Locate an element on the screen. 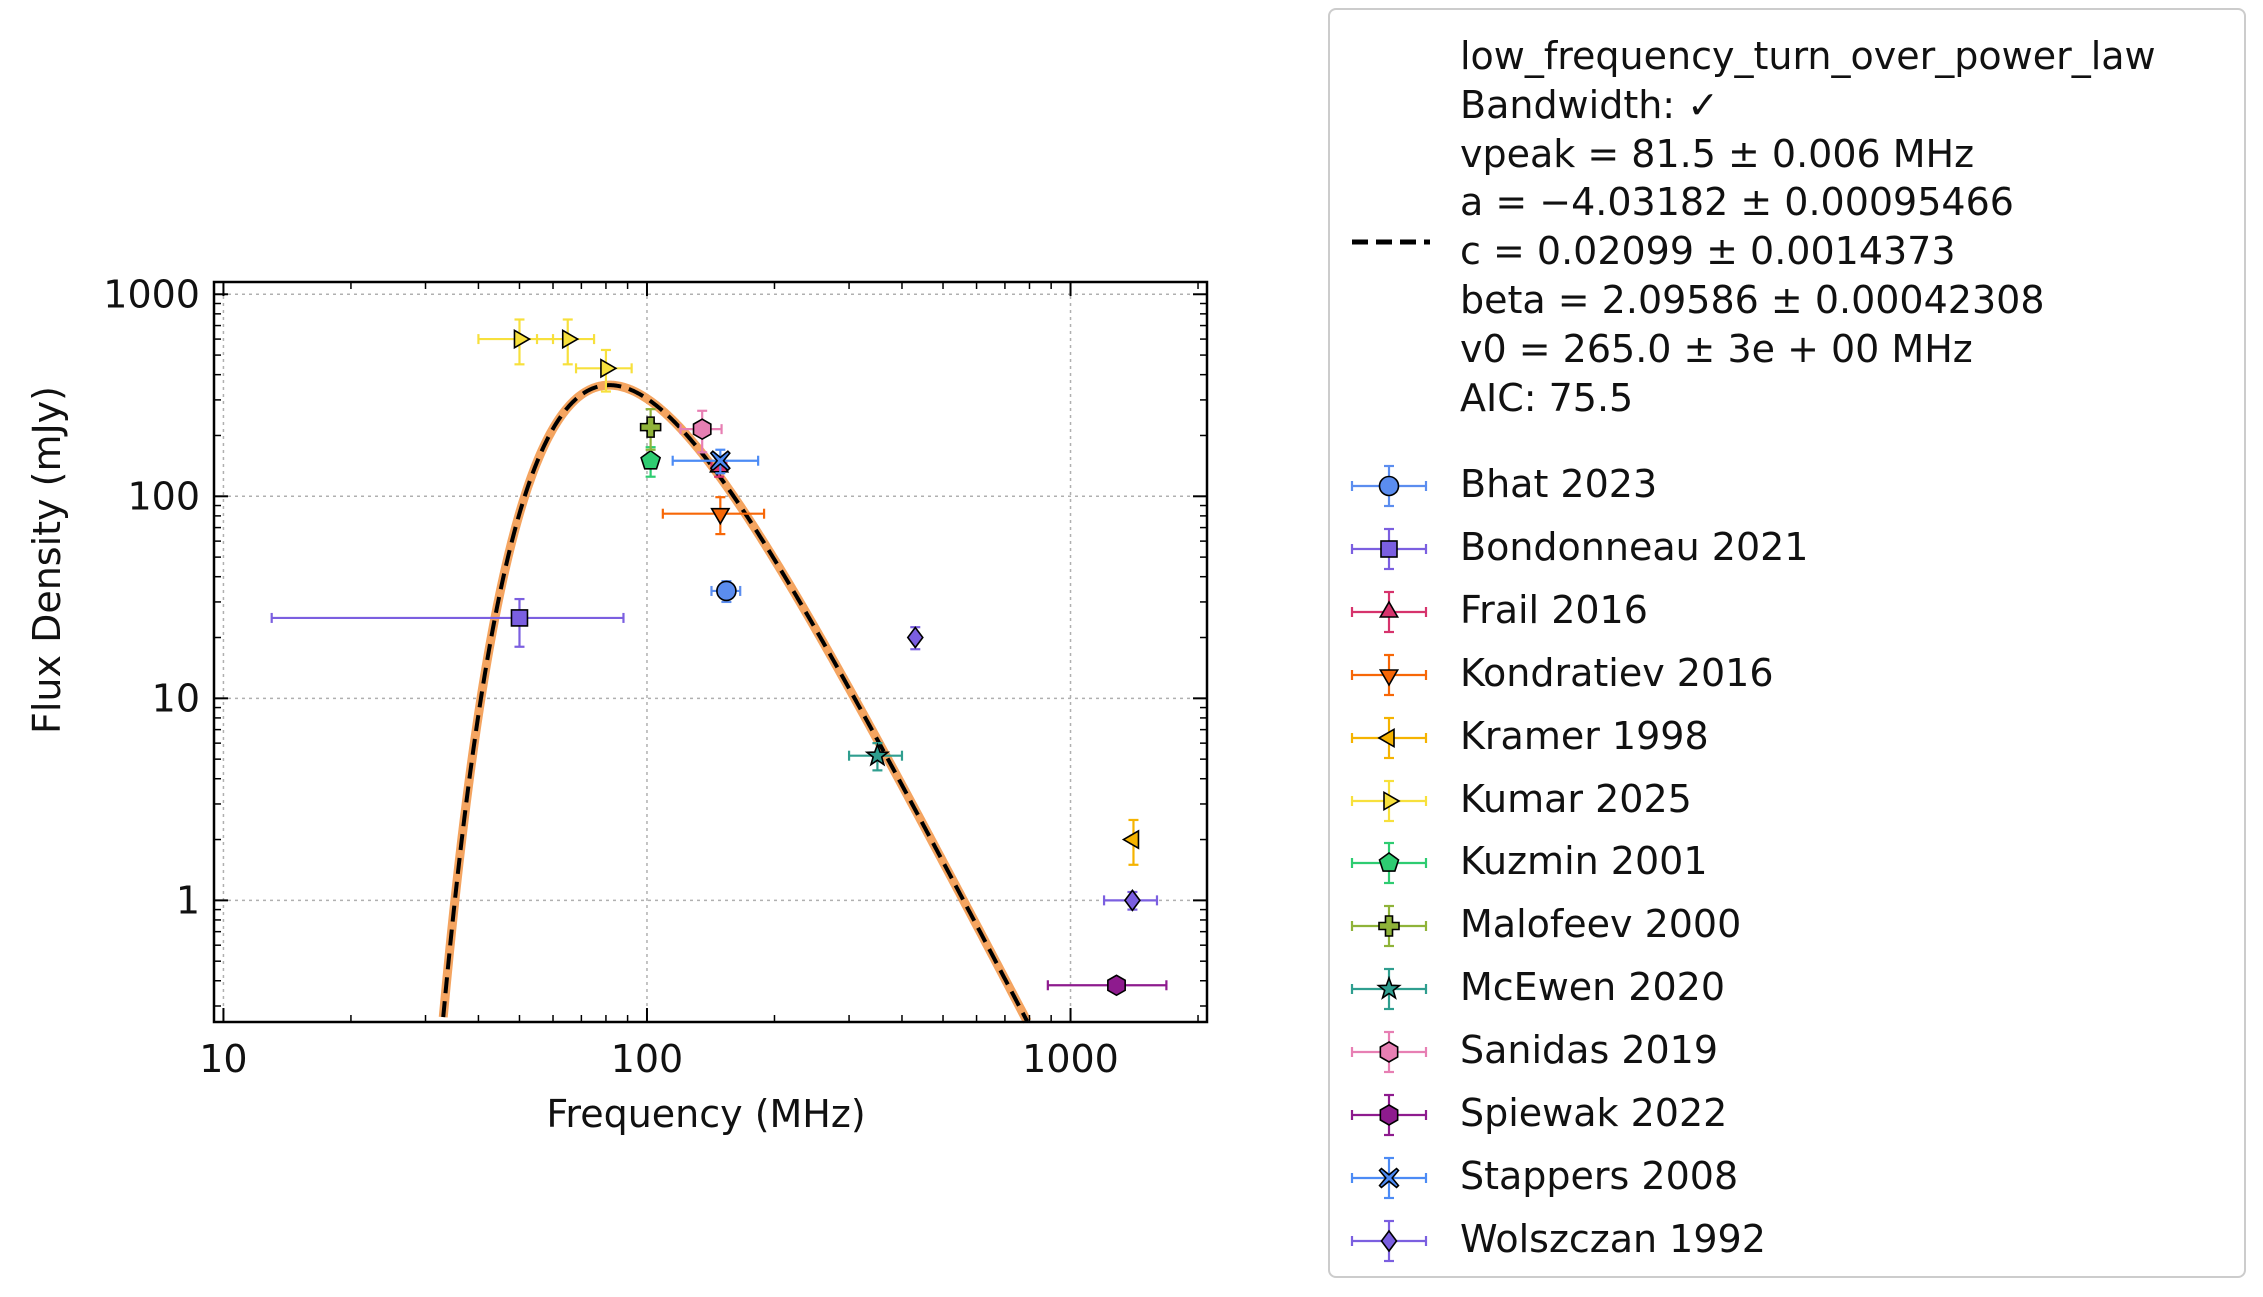 Image resolution: width=2263 pixels, height=1297 pixels. legend-entry: Spiewak 2022 is located at coordinates (1780, 1115).